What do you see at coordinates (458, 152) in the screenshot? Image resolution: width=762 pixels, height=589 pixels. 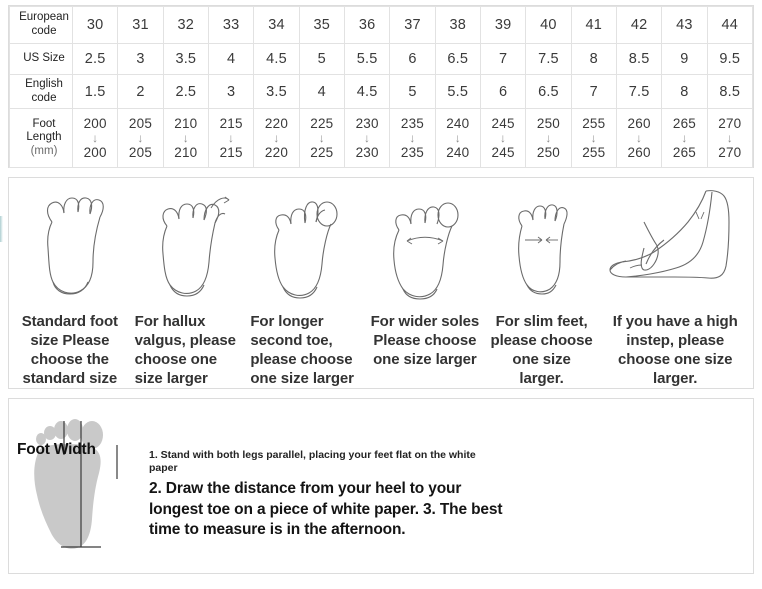 I see `length-bottom-value: 240` at bounding box center [458, 152].